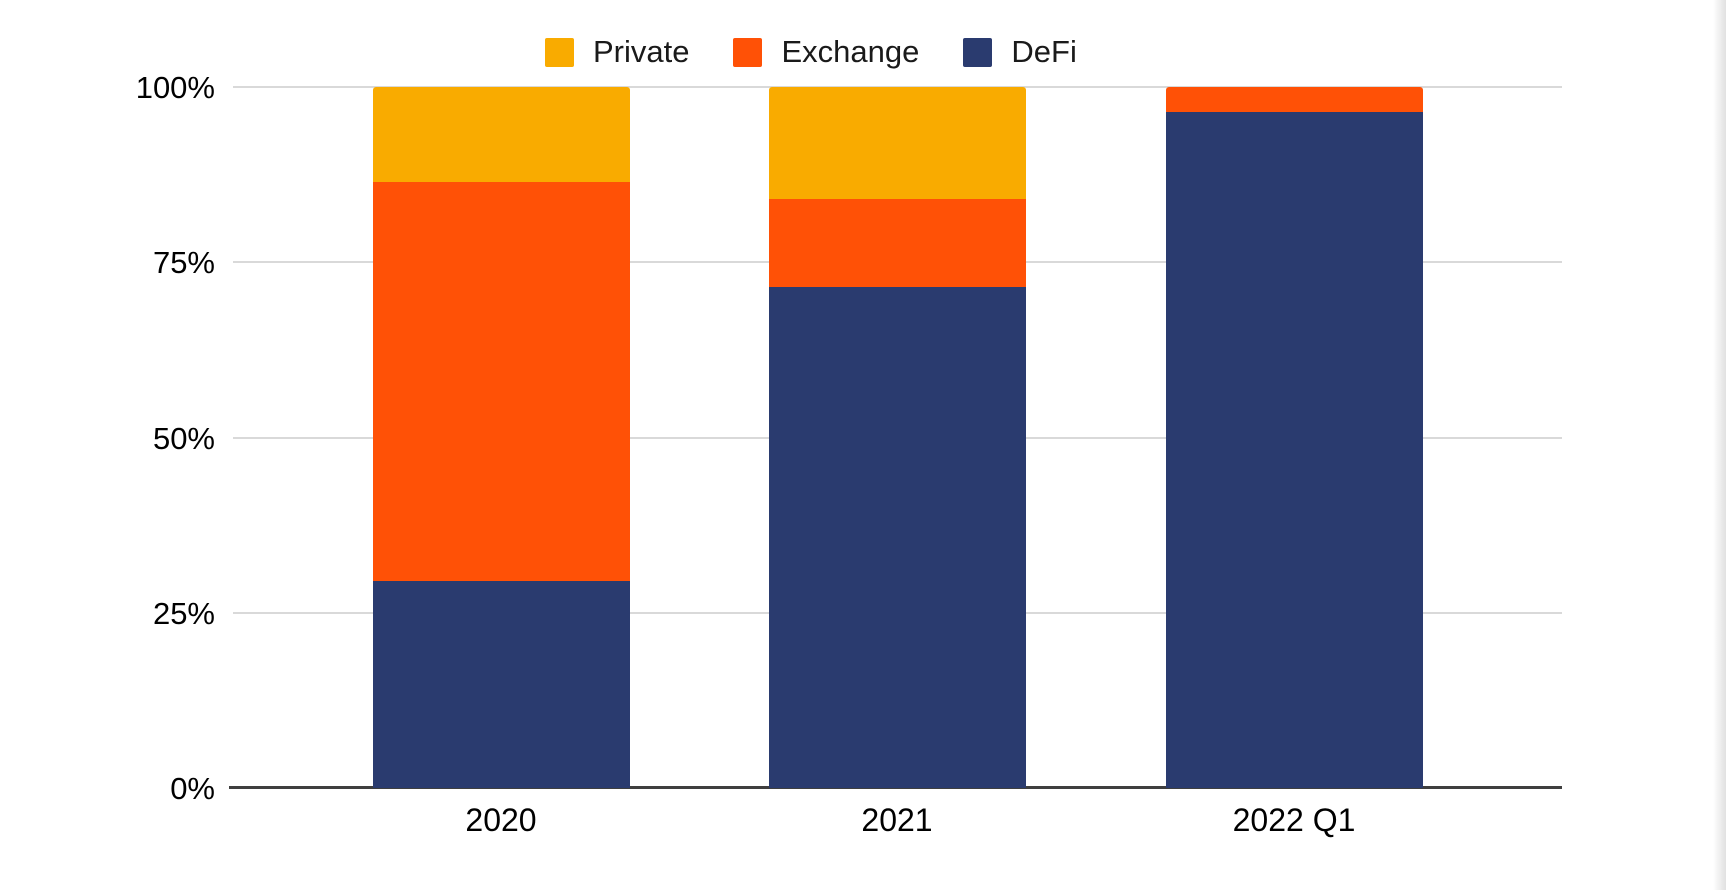 Image resolution: width=1726 pixels, height=890 pixels. Describe the element at coordinates (1719, 445) in the screenshot. I see `page-edge-shade` at that location.